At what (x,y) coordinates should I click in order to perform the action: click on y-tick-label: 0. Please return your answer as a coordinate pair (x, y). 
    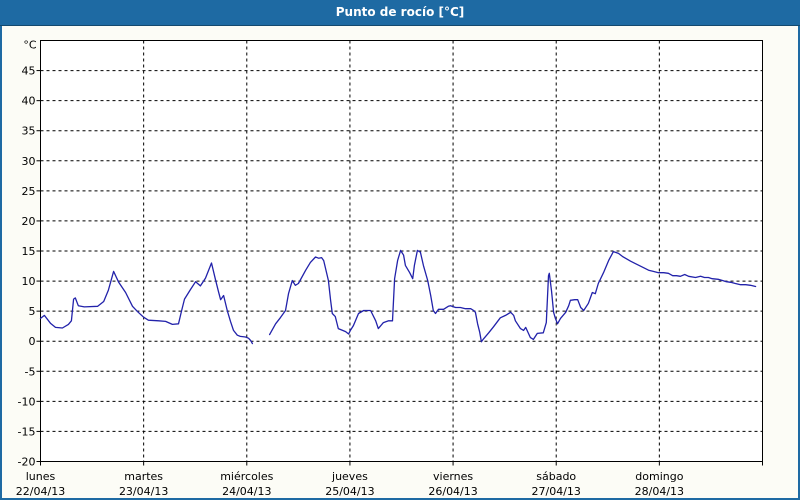
    Looking at the image, I should click on (32, 341).